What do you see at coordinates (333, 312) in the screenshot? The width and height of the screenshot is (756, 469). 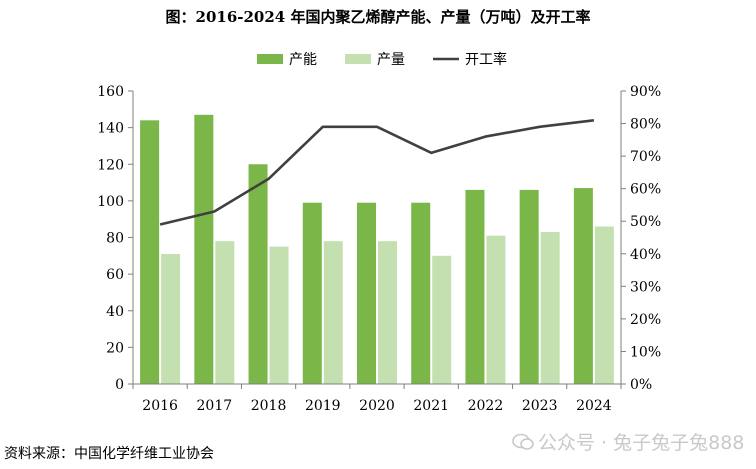 I see `bar-output-2019` at bounding box center [333, 312].